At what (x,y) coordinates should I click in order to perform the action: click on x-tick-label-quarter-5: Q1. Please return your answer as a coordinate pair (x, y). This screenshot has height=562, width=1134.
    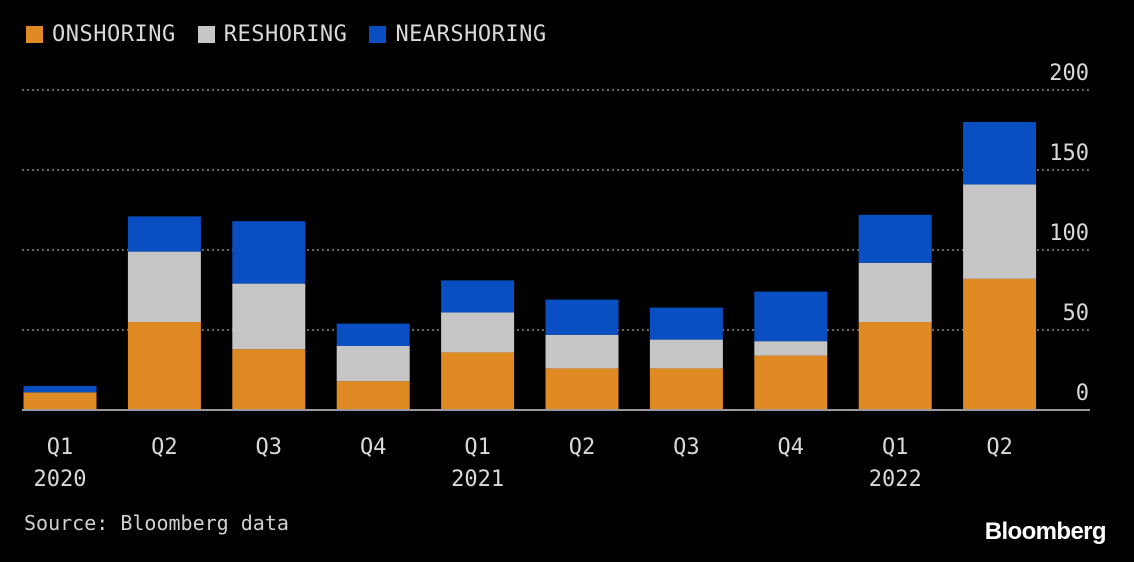
    Looking at the image, I should click on (477, 447).